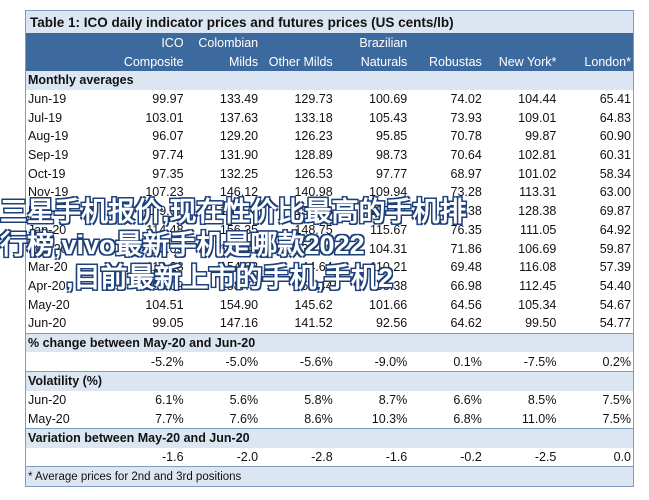 This screenshot has width=649, height=500. What do you see at coordinates (297, 362) in the screenshot?
I see `cell: -5.6%` at bounding box center [297, 362].